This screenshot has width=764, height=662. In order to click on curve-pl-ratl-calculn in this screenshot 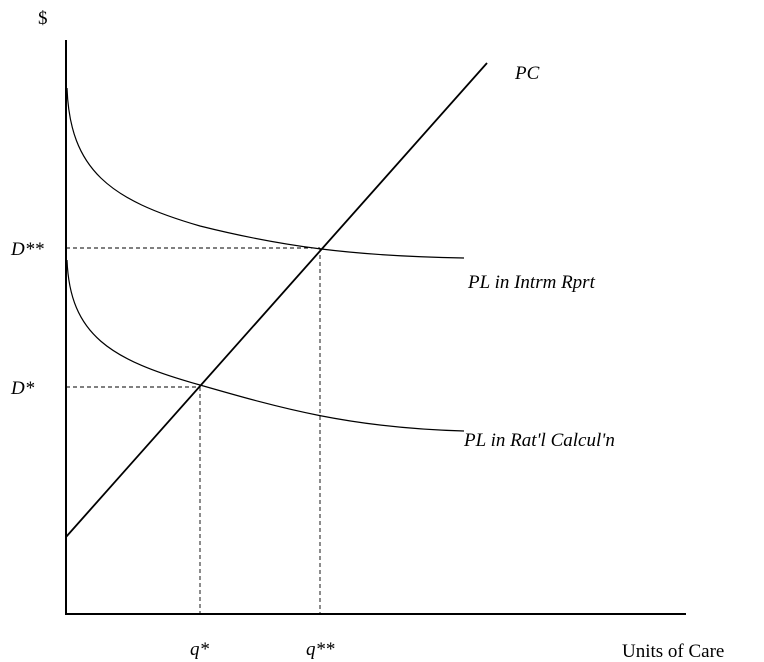, I will do `click(265, 345)`.